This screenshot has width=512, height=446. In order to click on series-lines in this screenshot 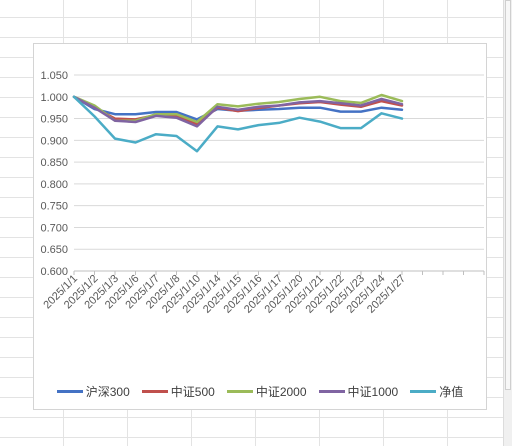, I will do `click(238, 123)`.